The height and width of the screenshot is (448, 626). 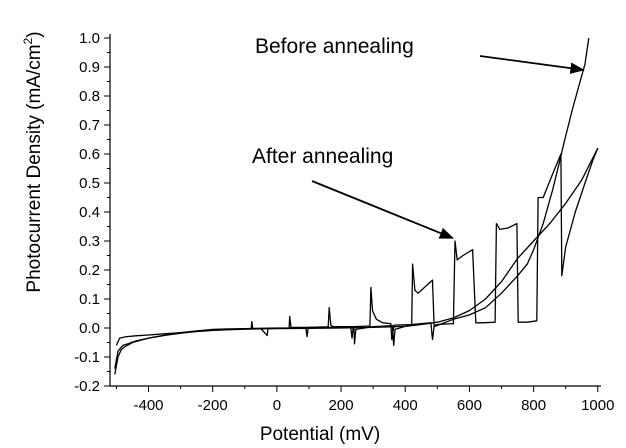 I want to click on y-tick-label: 0.8, so click(x=89, y=96).